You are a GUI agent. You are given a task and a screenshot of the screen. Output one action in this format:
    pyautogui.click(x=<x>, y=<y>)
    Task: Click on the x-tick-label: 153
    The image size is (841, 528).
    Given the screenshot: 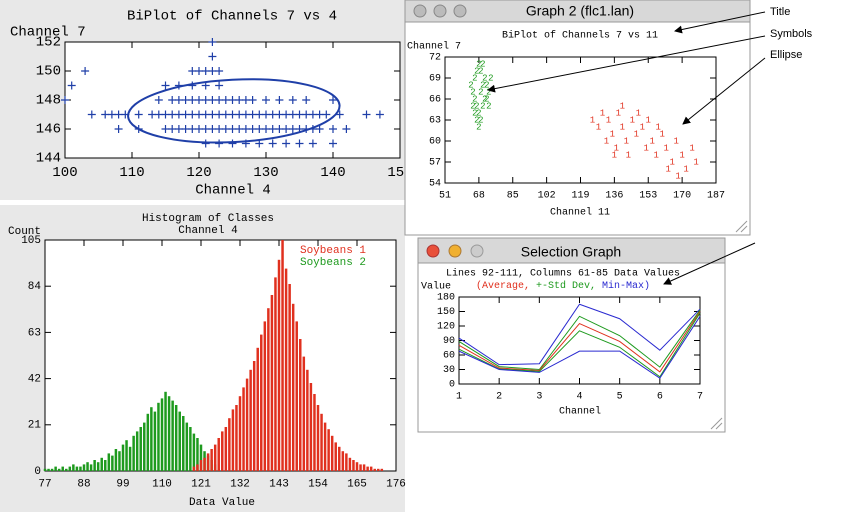 What is the action you would take?
    pyautogui.click(x=648, y=196)
    